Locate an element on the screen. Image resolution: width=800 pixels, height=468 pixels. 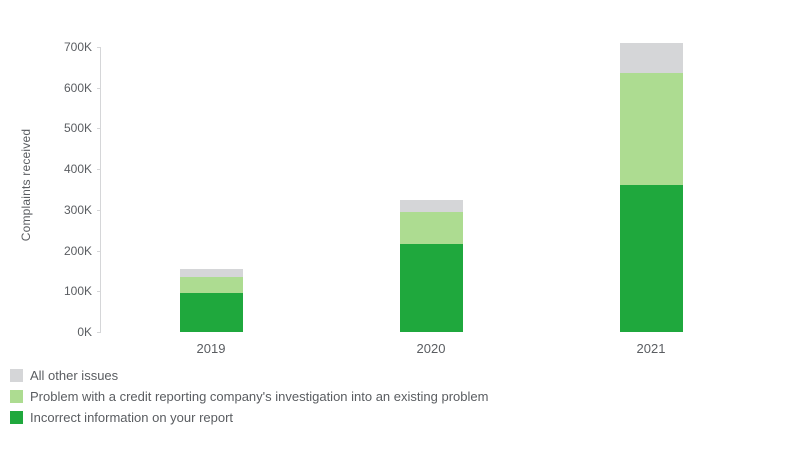
legend-label: All other issues is located at coordinates (74, 375).